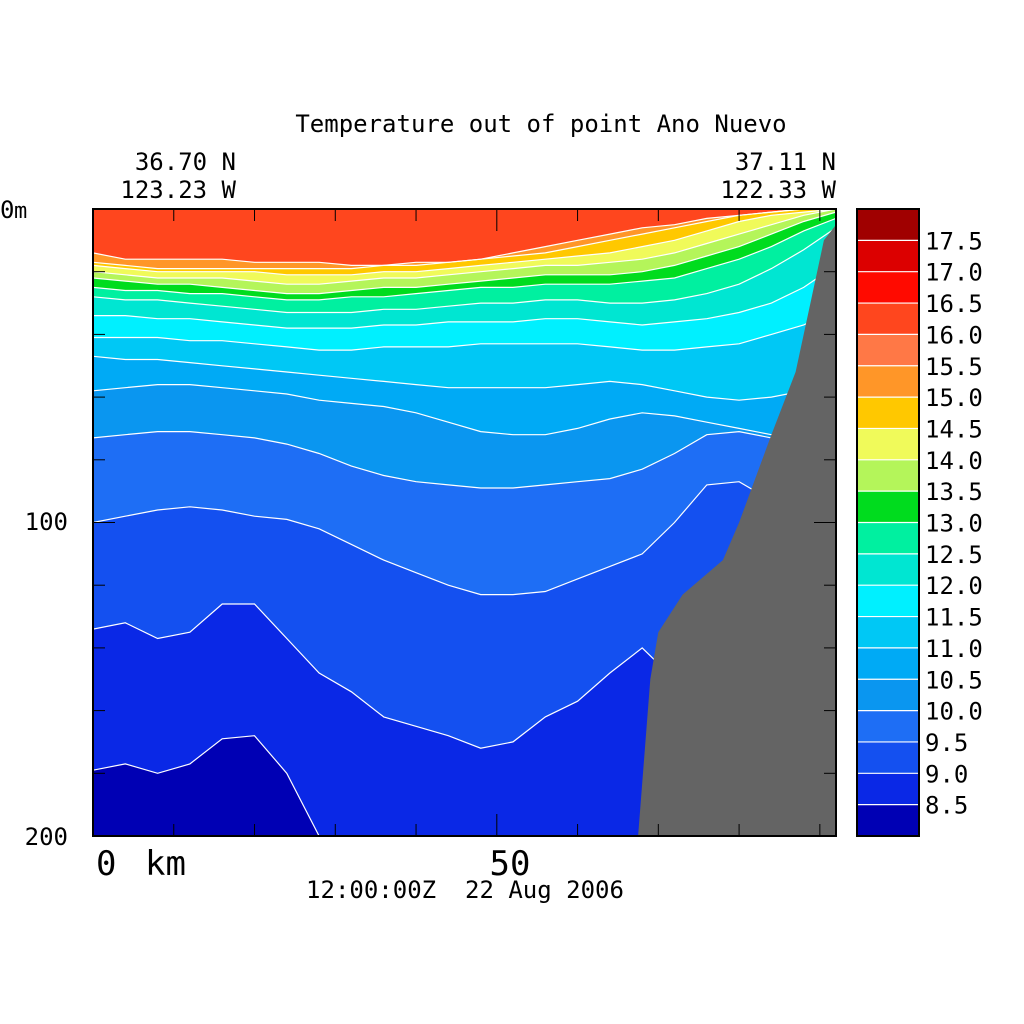 This screenshot has width=1024, height=1024. Describe the element at coordinates (954, 712) in the screenshot. I see `colorbar-label: 10.0` at that location.